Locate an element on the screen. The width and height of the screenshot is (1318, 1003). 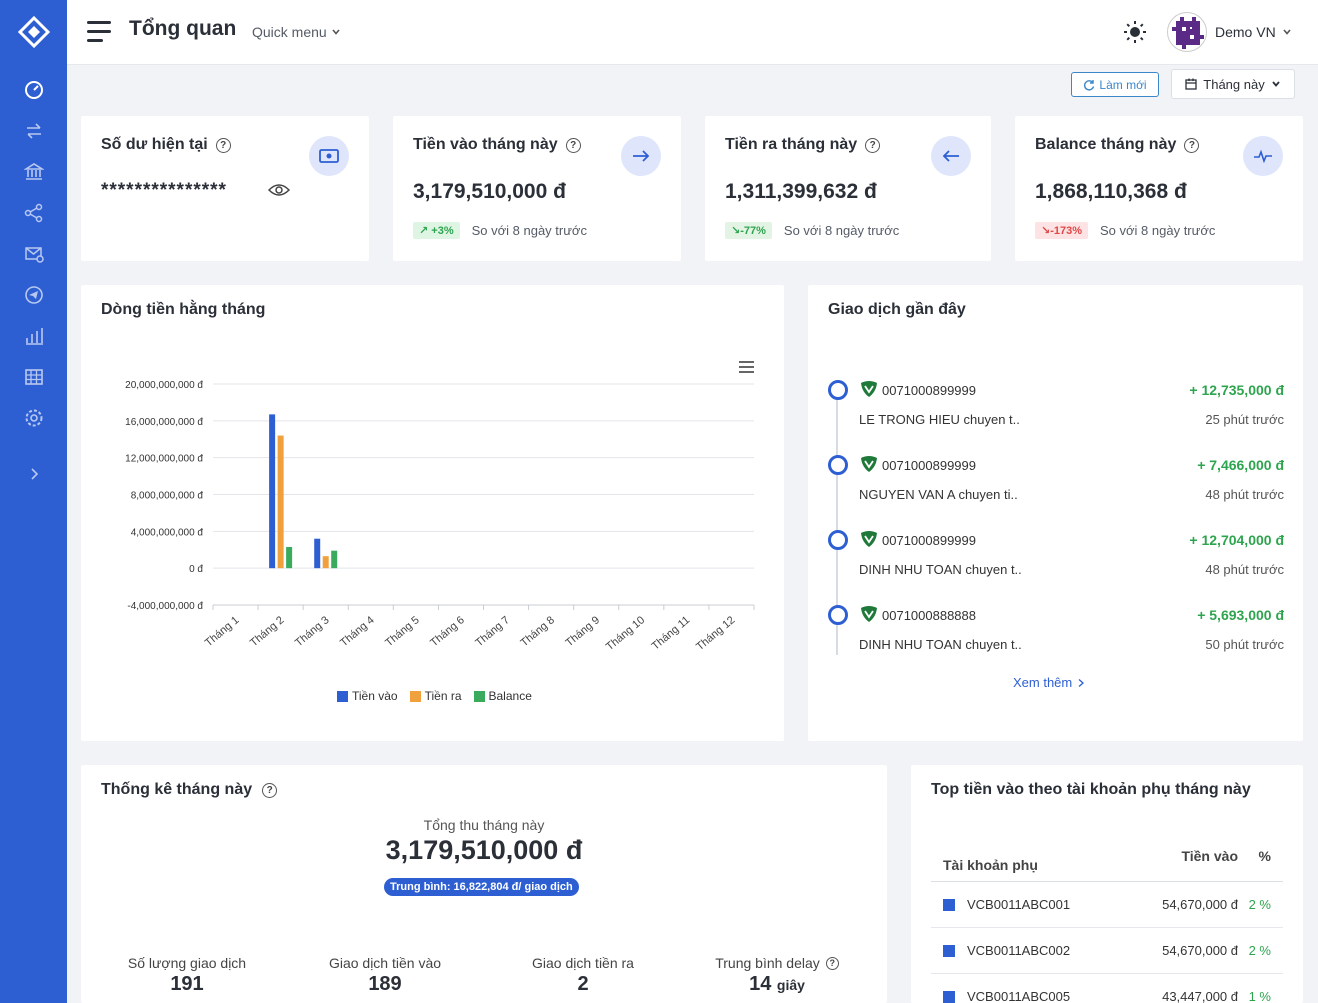
timeline-line is located at coordinates (837, 522).